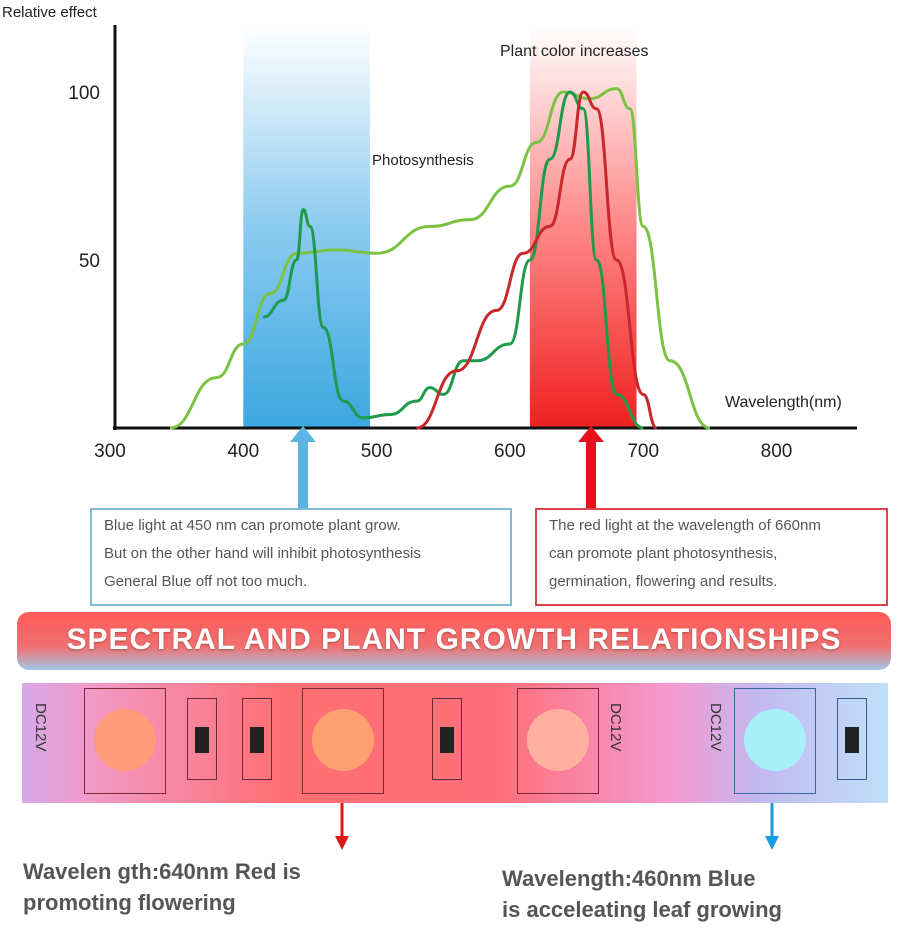 This screenshot has width=897, height=927. I want to click on red-pointer-arrow-head, so click(591, 434).